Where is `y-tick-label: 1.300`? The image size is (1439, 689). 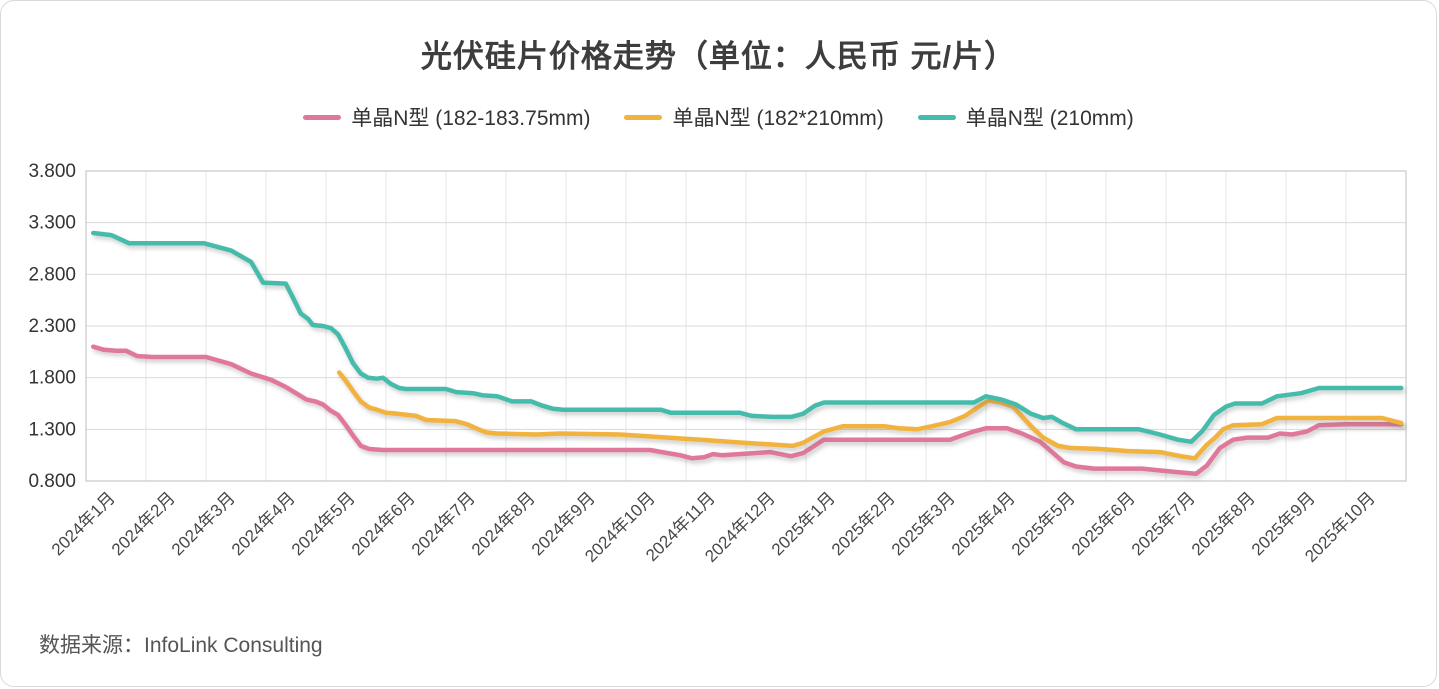 y-tick-label: 1.300 is located at coordinates (52, 429).